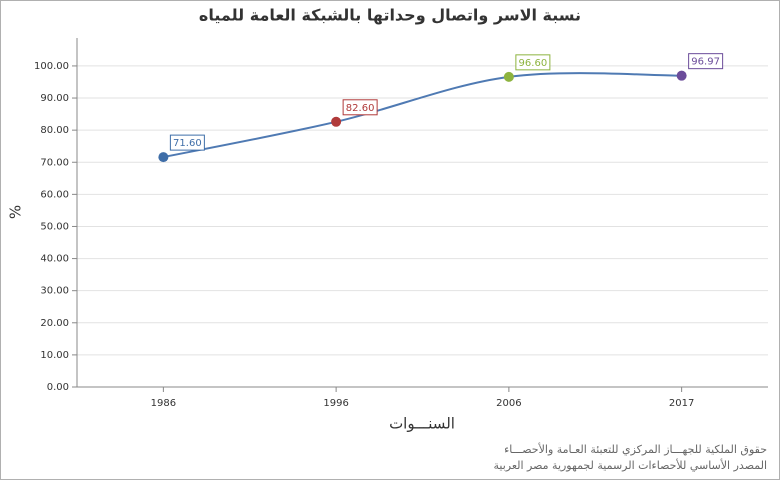  Describe the element at coordinates (54, 194) in the screenshot. I see `y-tick-label: 60.00` at that location.